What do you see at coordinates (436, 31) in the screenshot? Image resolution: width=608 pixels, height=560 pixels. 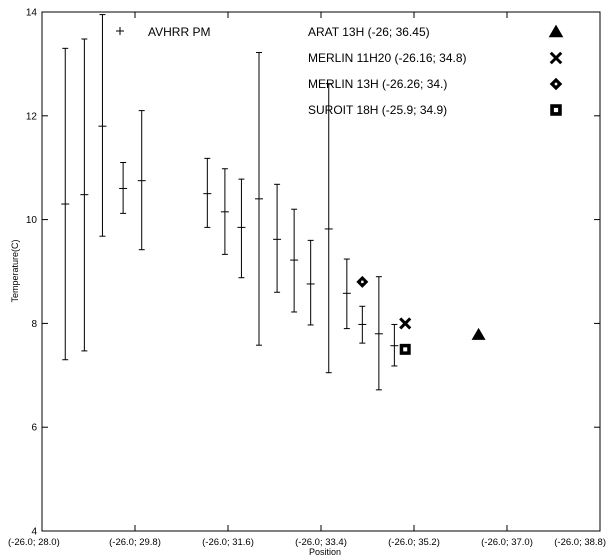 I see `legend-item-triangle: ARAT 13H (-26; 36.45)` at bounding box center [436, 31].